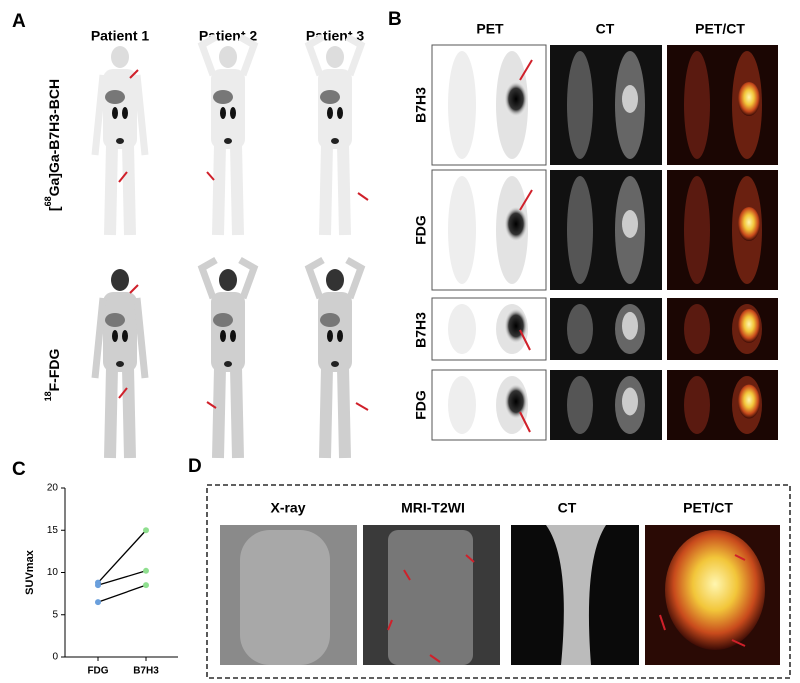 The width and height of the screenshot is (800, 683). I want to click on column-header: PET/CT, so click(720, 29).